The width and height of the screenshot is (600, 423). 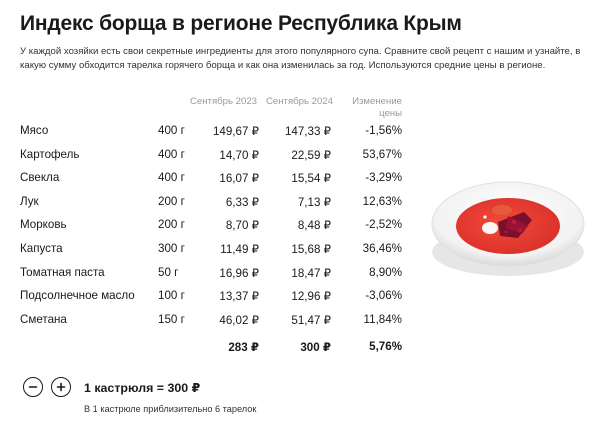 What do you see at coordinates (382, 201) in the screenshot?
I see `price-change: 12,63%` at bounding box center [382, 201].